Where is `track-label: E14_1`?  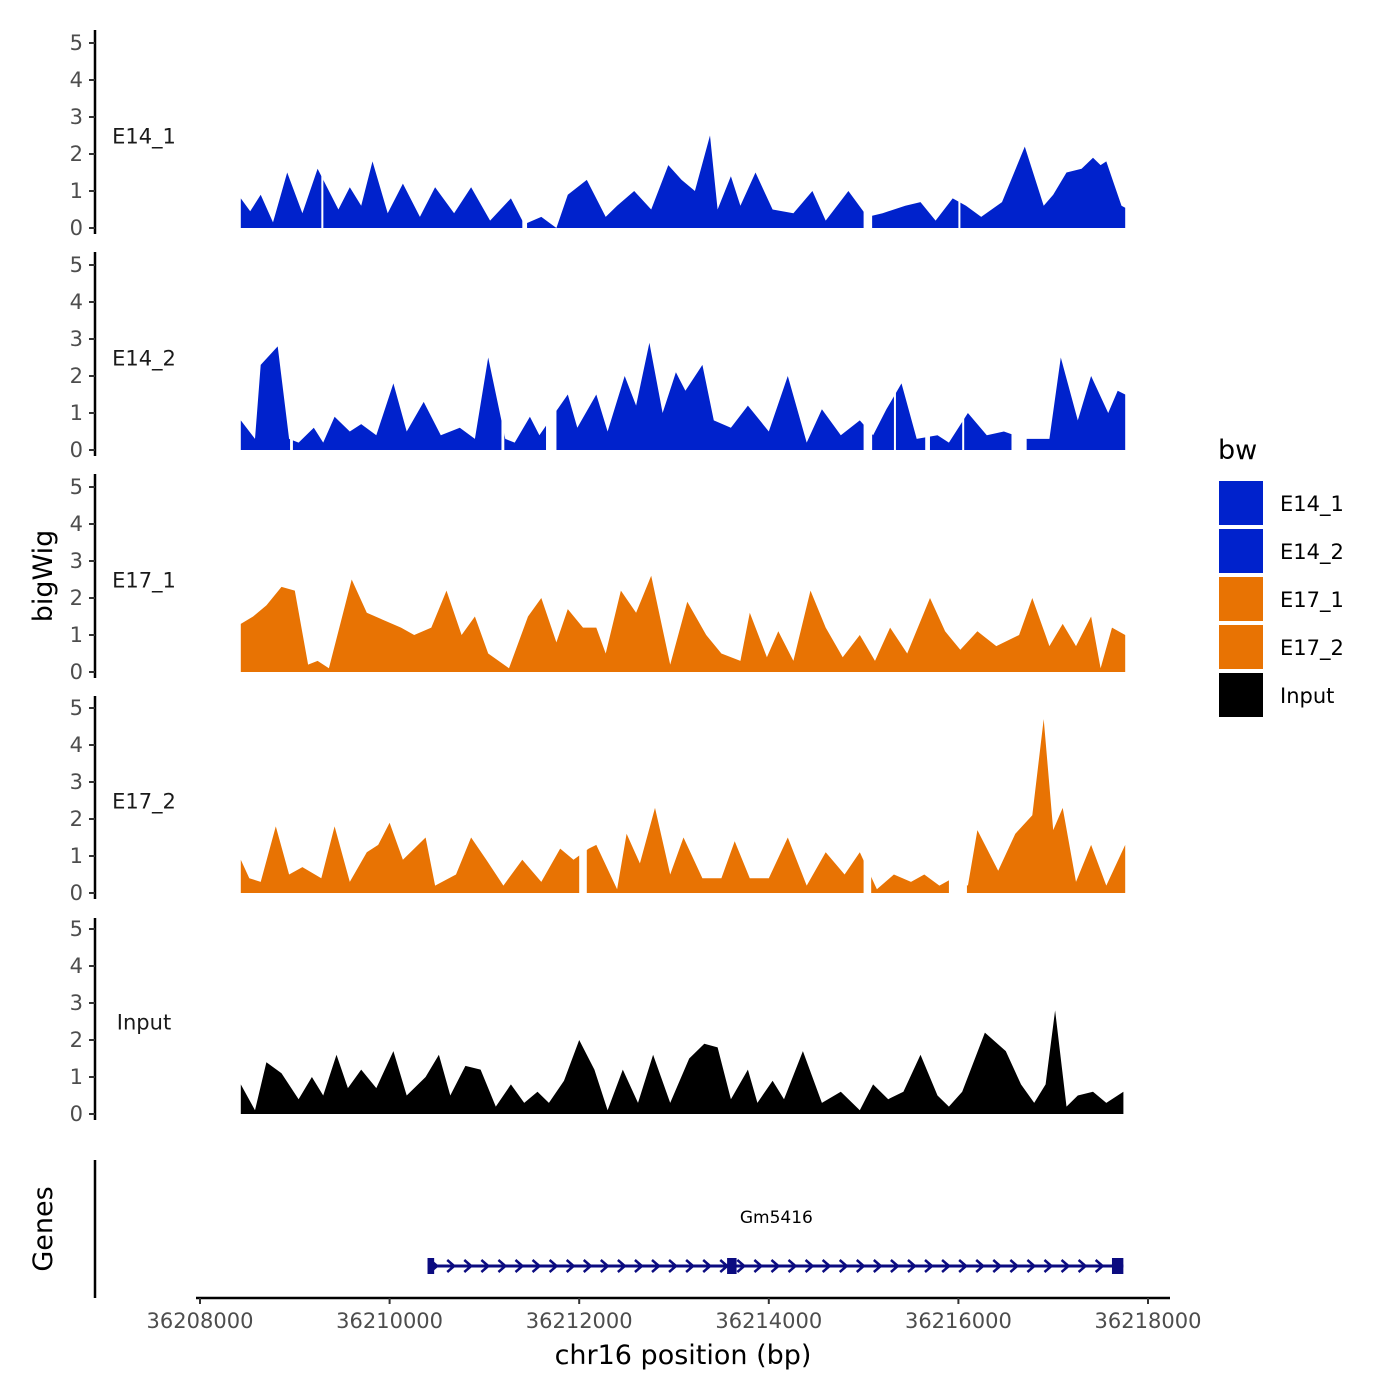 track-label: E14_1 is located at coordinates (144, 137).